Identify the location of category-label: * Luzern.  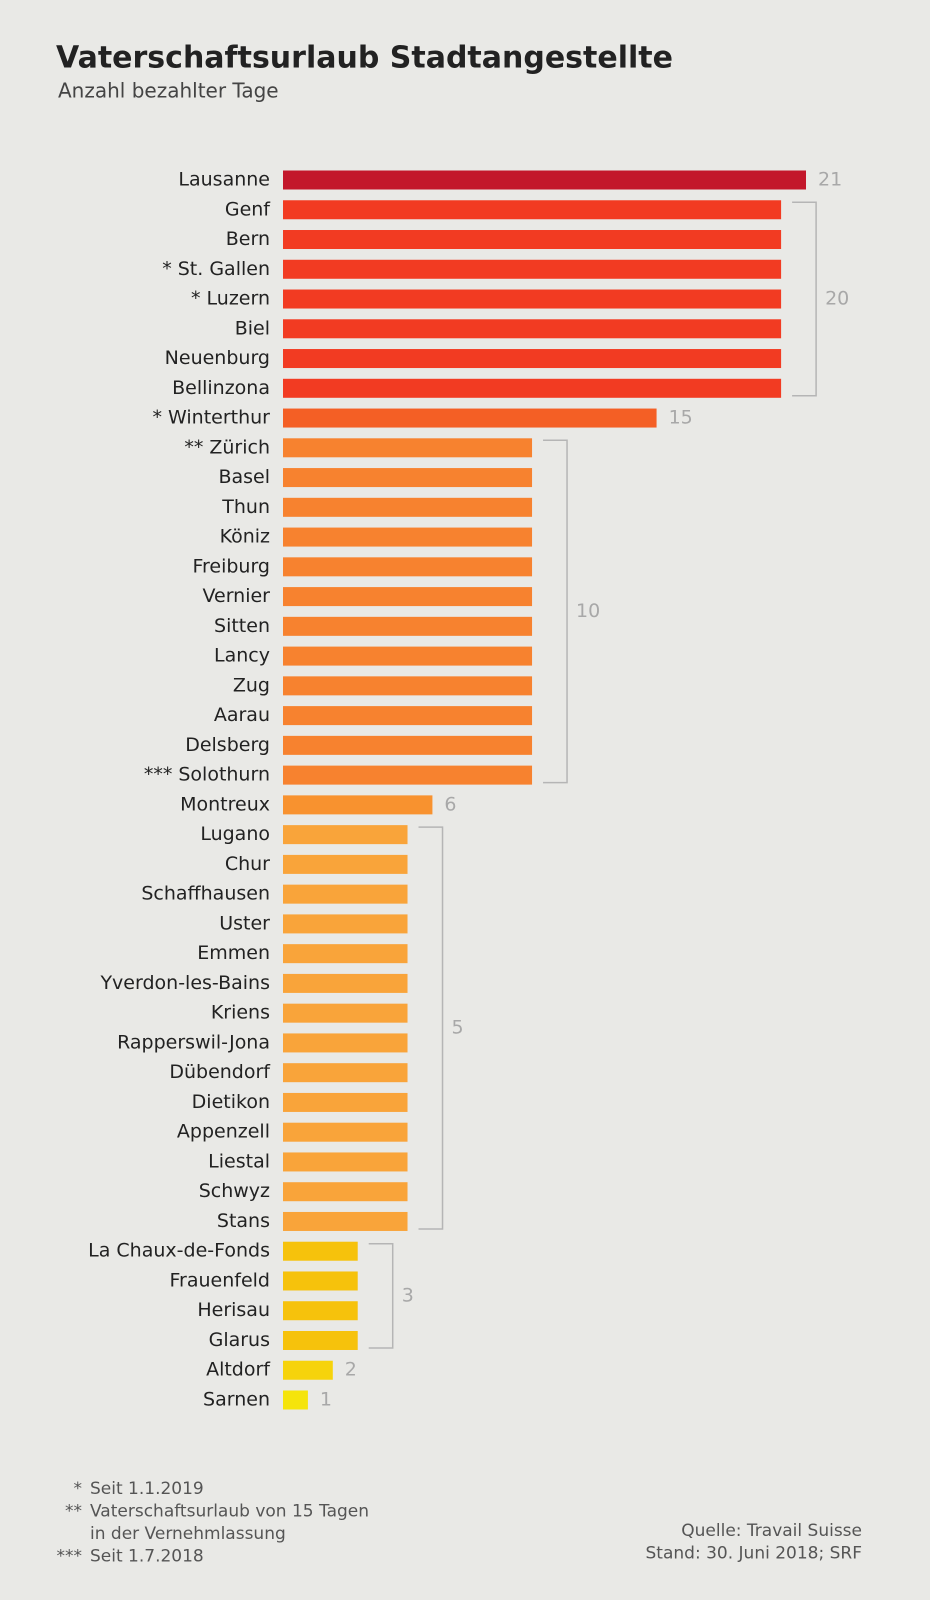
(230, 299).